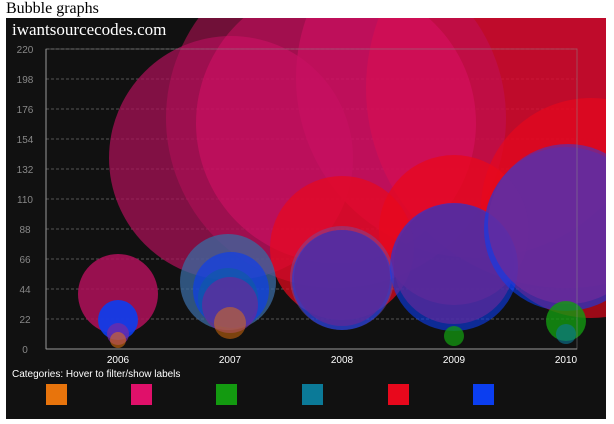  Describe the element at coordinates (118, 340) in the screenshot. I see `bubble-orange-2006` at that location.